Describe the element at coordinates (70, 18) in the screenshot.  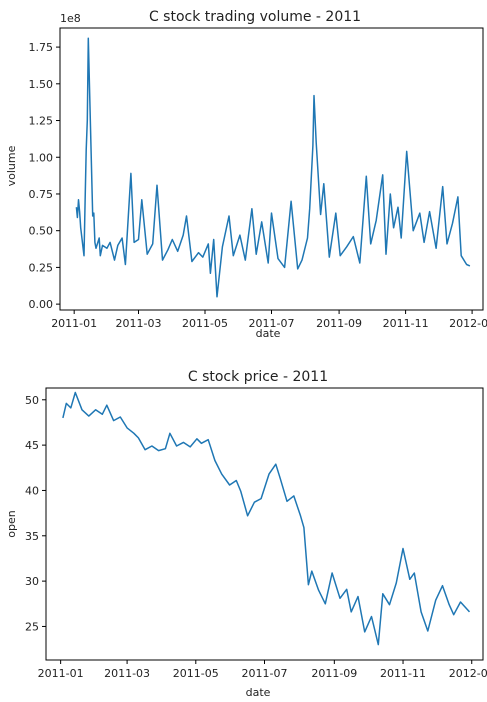
I see `volume-offset-text: 1e8` at that location.